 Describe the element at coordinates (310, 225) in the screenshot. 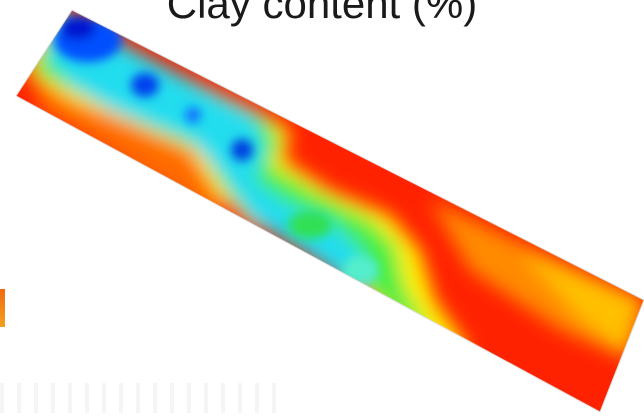

I see `green-pocket-mid` at that location.